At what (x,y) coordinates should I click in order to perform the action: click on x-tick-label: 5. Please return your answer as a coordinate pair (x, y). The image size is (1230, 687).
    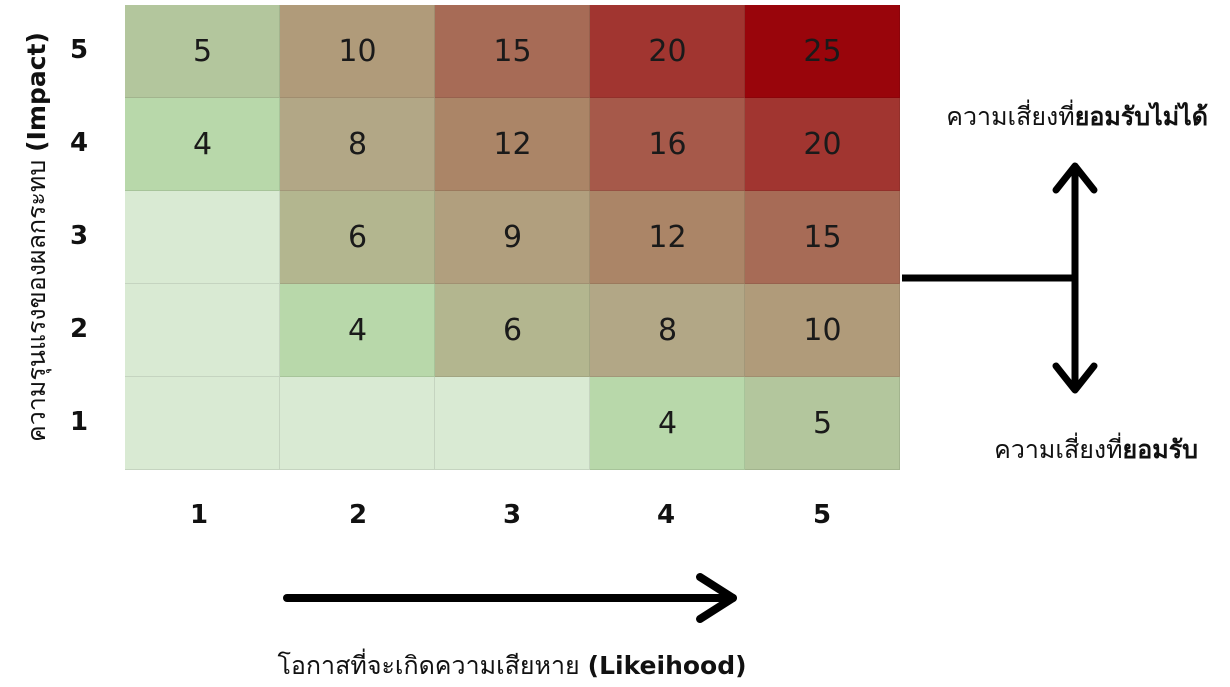
    Looking at the image, I should click on (822, 515).